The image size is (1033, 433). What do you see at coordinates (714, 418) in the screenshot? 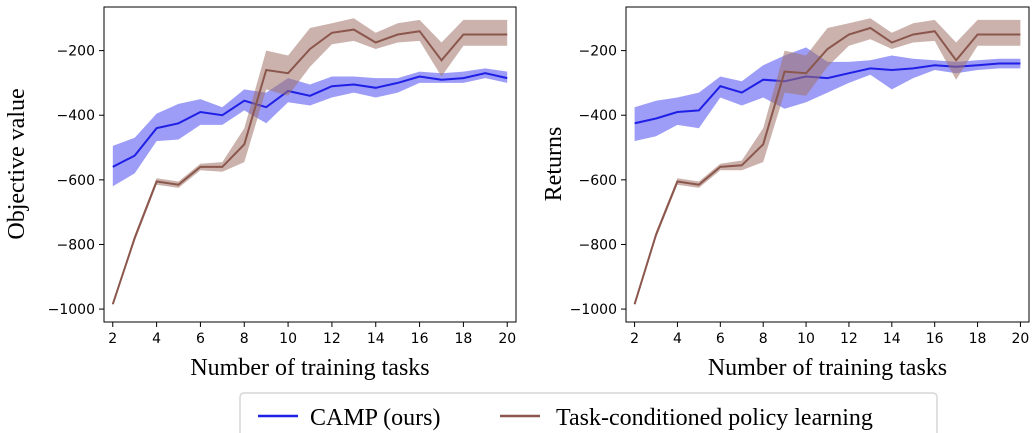
I see `legend-baseline-label: Task-conditioned policy learning` at bounding box center [714, 418].